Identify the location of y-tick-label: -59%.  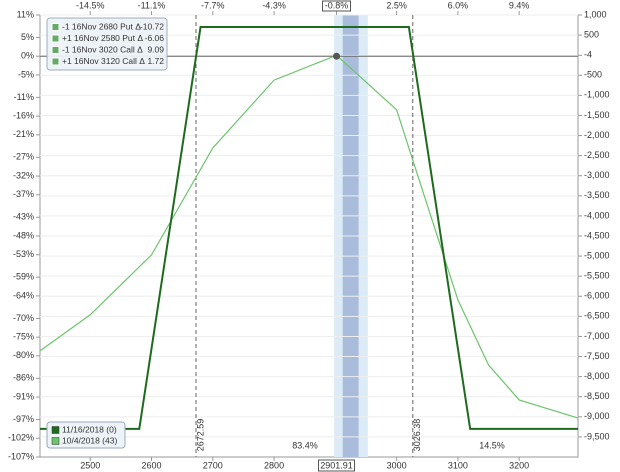
(23, 277).